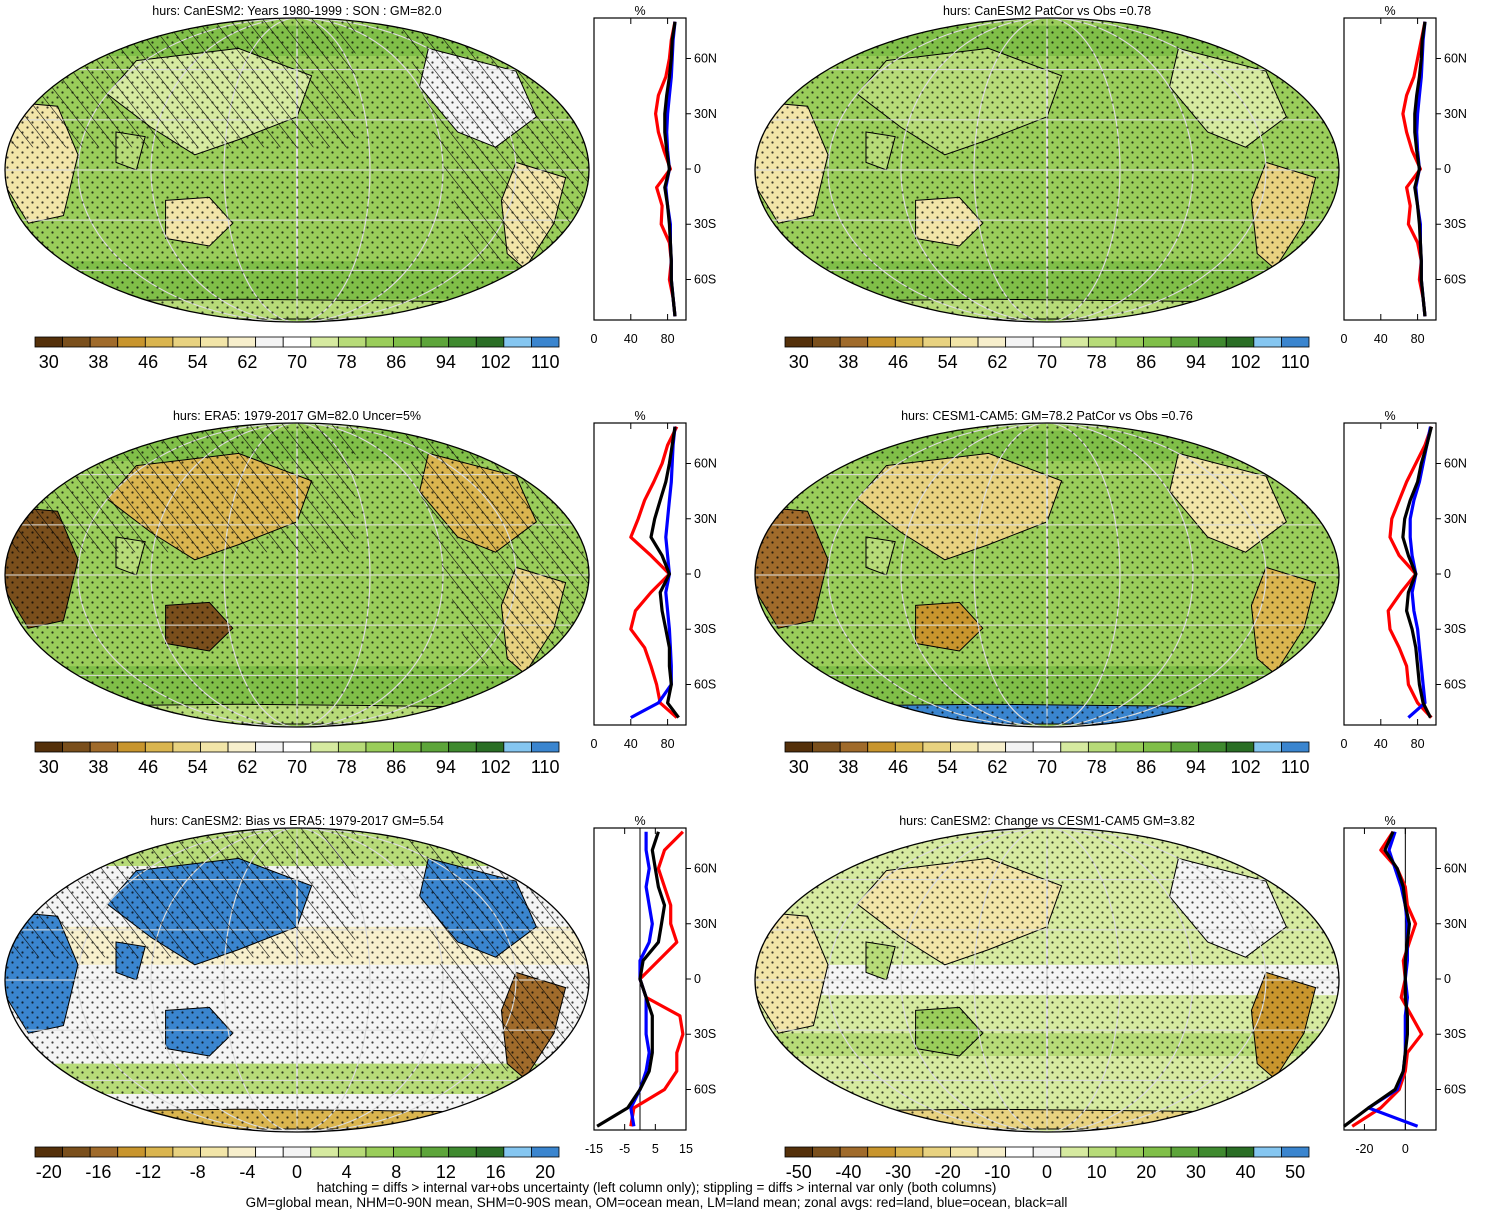  I want to click on colorbar-label: 40, so click(1246, 1172).